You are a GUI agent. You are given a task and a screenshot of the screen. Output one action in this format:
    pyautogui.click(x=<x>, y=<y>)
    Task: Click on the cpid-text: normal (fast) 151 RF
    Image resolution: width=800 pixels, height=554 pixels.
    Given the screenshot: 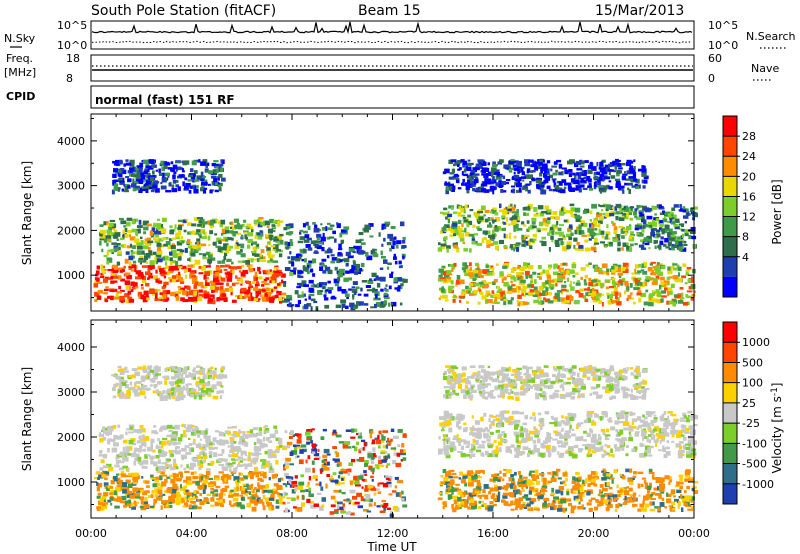 What is the action you would take?
    pyautogui.click(x=165, y=100)
    